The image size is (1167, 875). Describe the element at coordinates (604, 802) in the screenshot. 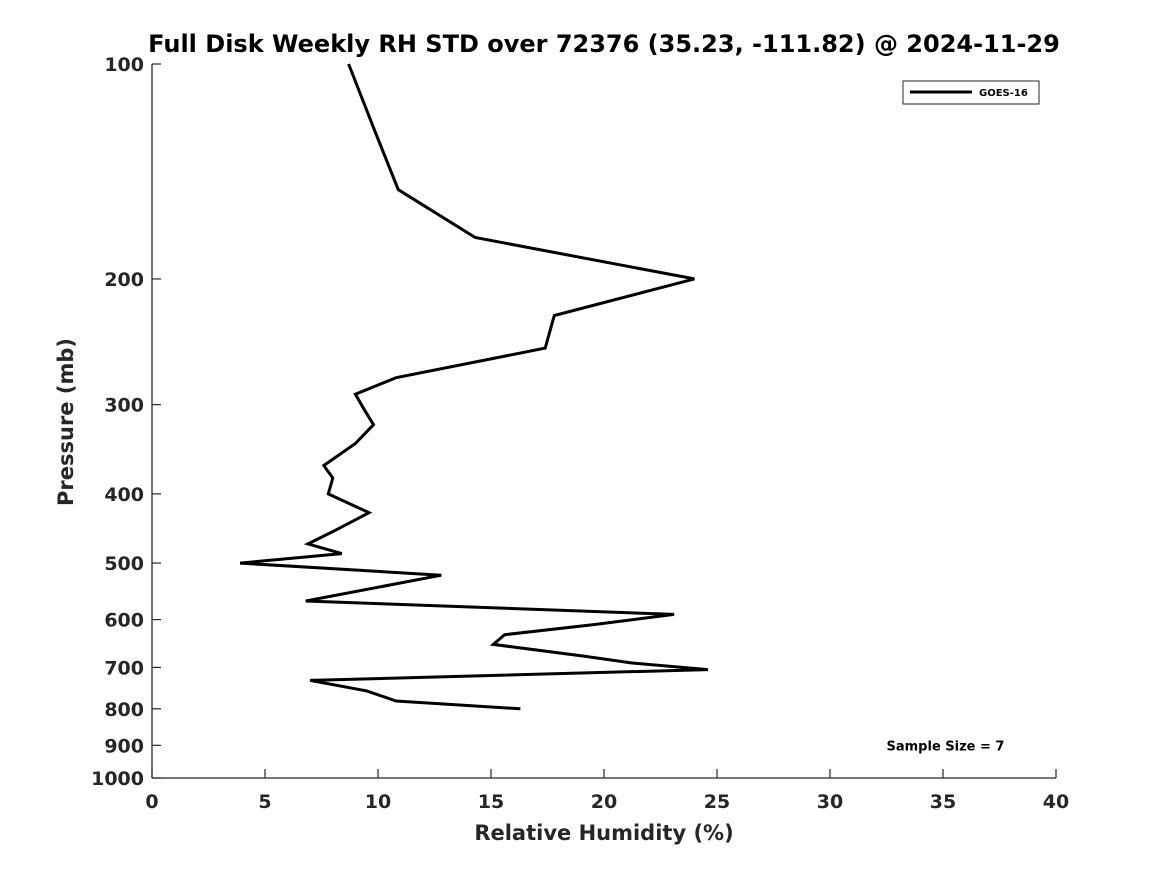

I see `x-tick-label: 20` at that location.